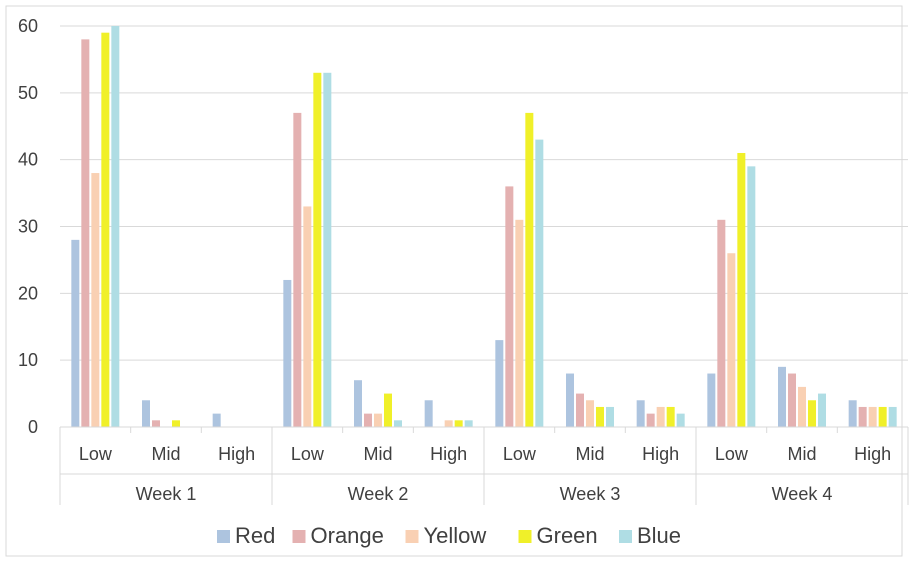 This screenshot has width=909, height=562. Describe the element at coordinates (166, 494) in the screenshot. I see `group-label: Week 1` at that location.